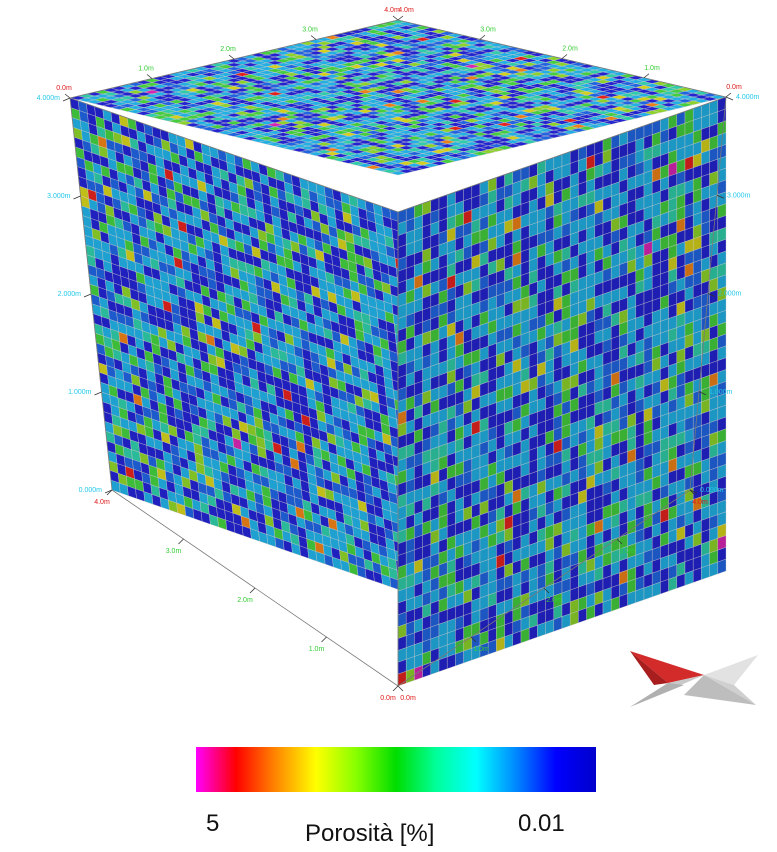  I want to click on orientation-gizmo-icon, so click(694, 677).